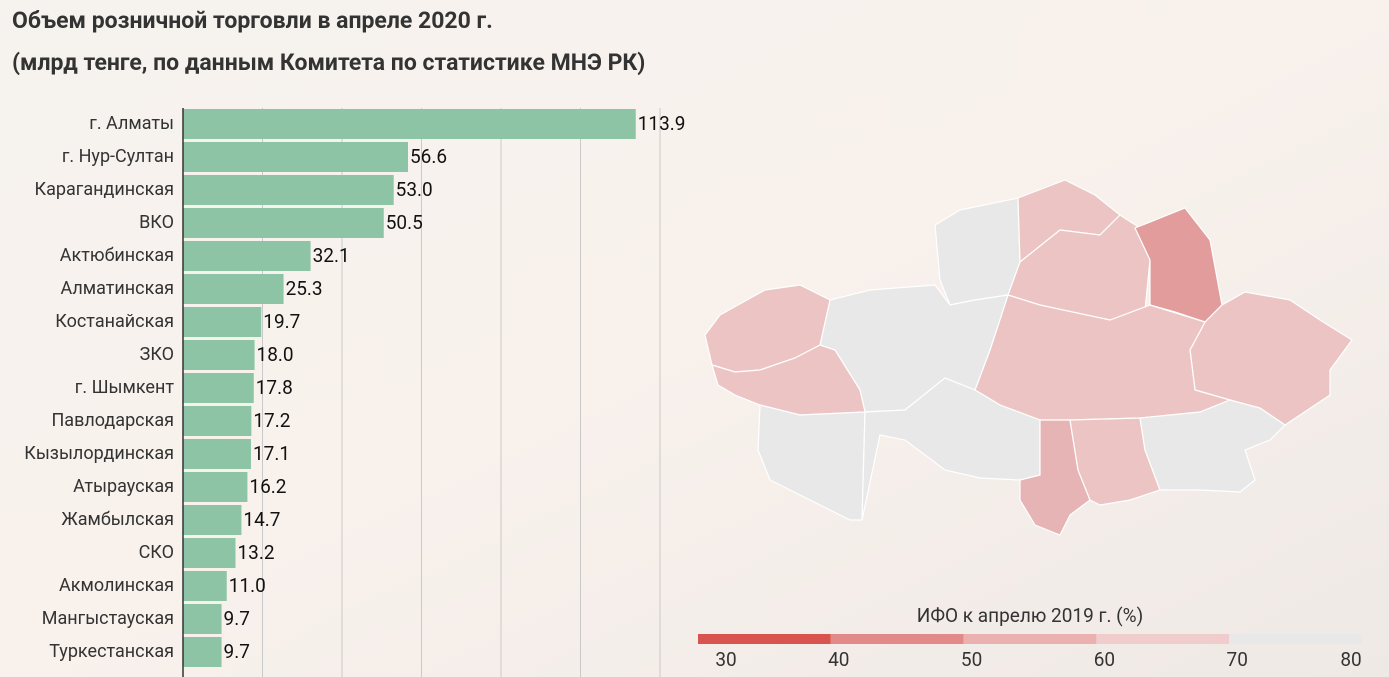 This screenshot has height=677, width=1389. Describe the element at coordinates (255, 552) in the screenshot. I see `value-label: 13.2` at that location.